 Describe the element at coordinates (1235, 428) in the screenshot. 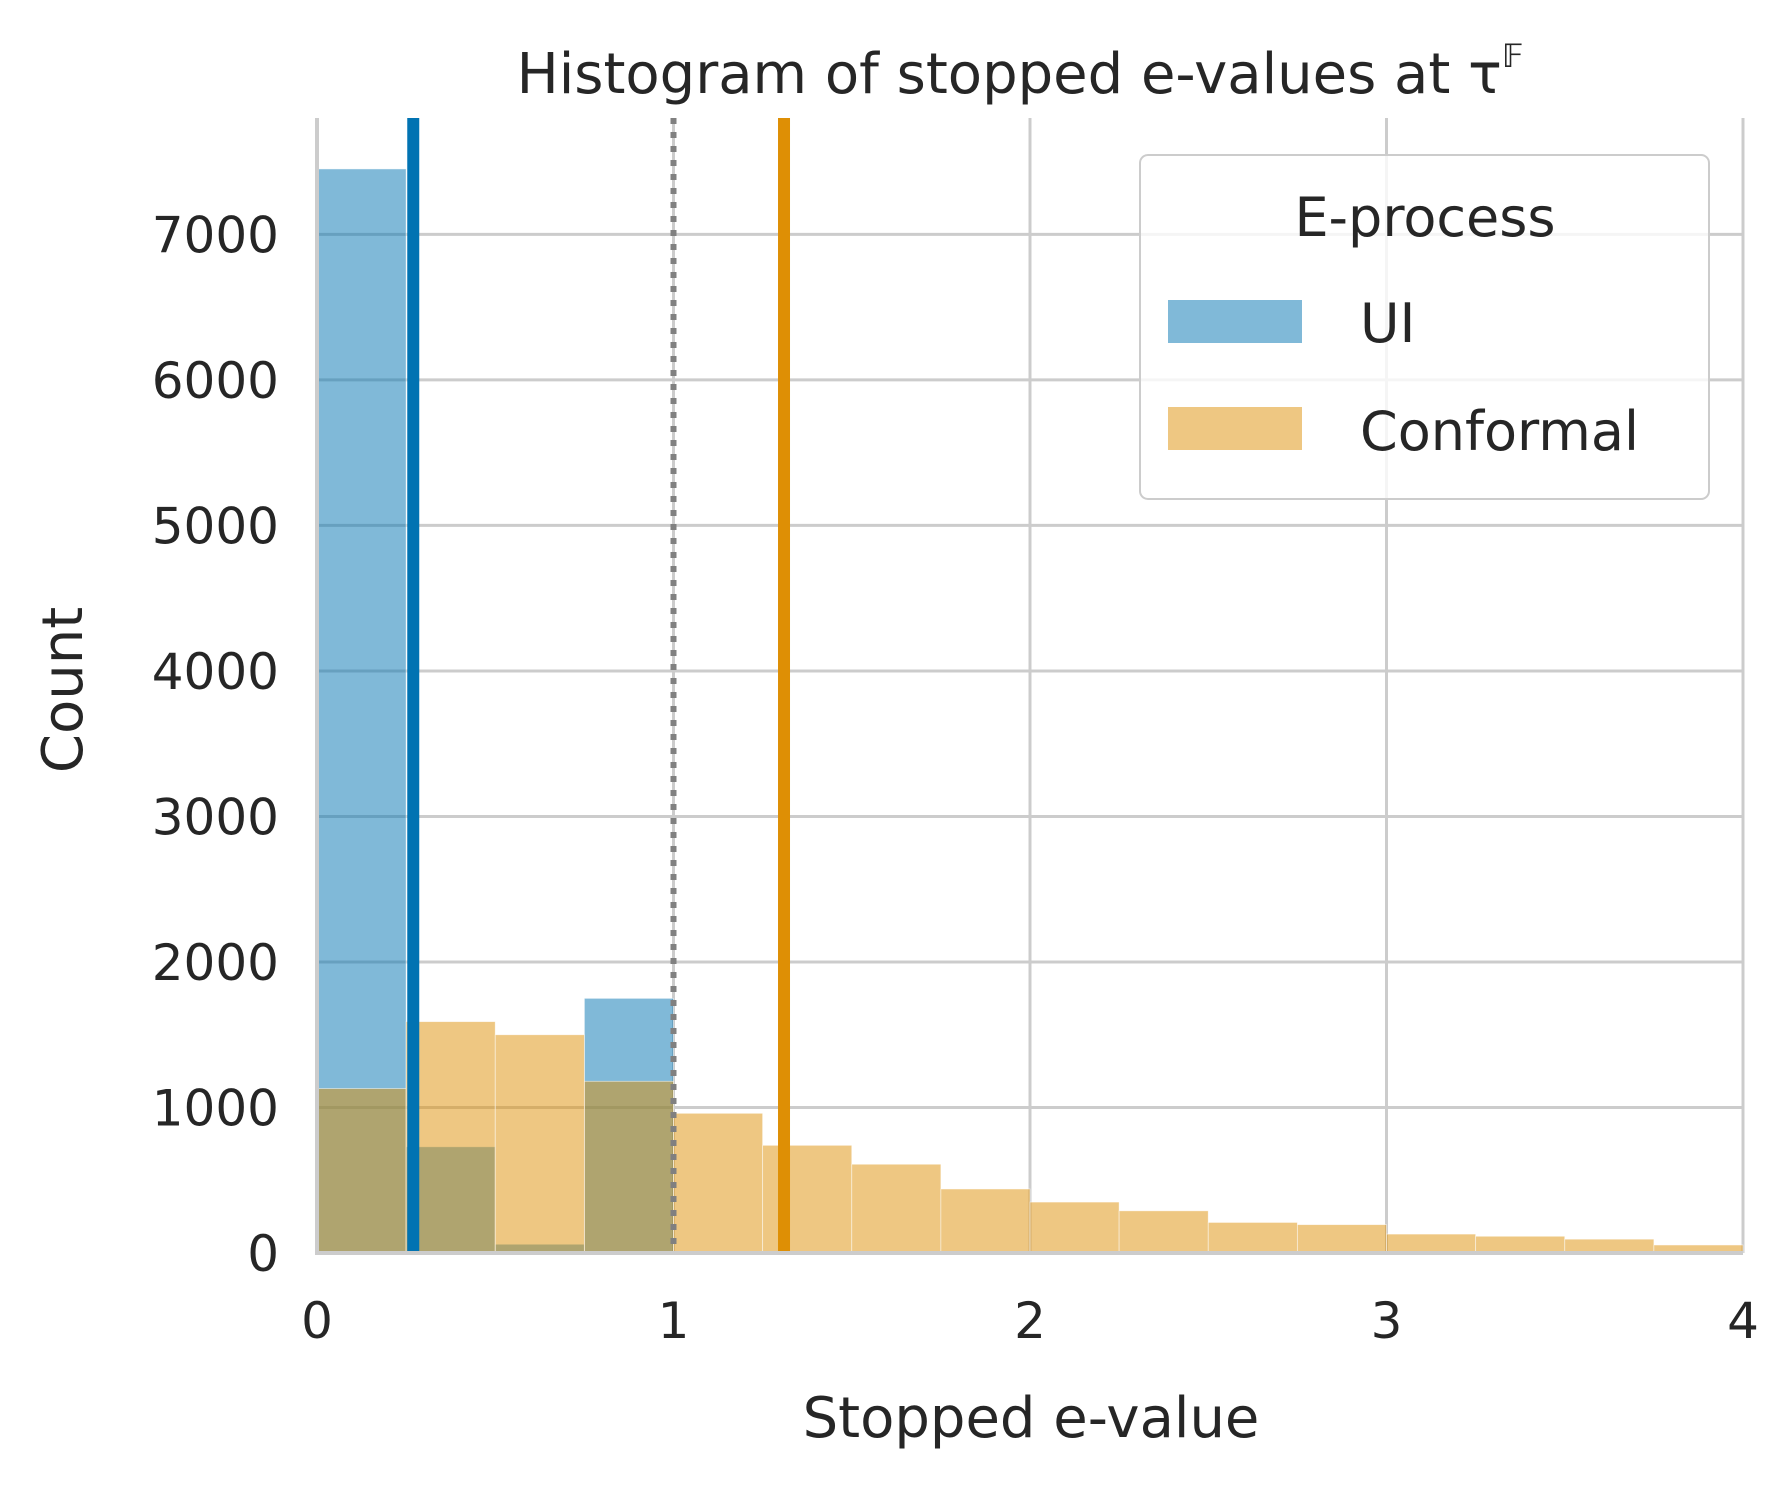

I see `legend-swatch-conformal` at that location.